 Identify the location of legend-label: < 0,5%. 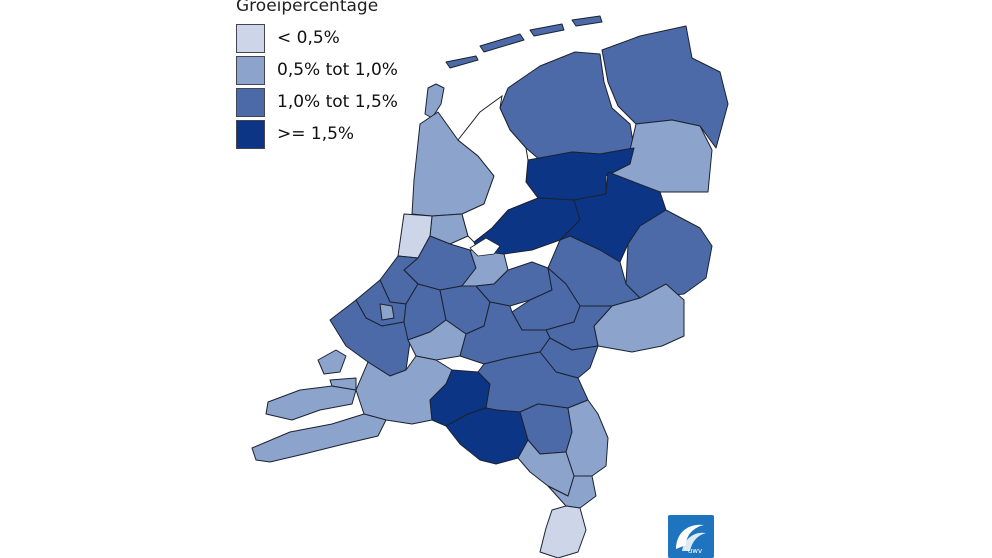
(308, 38).